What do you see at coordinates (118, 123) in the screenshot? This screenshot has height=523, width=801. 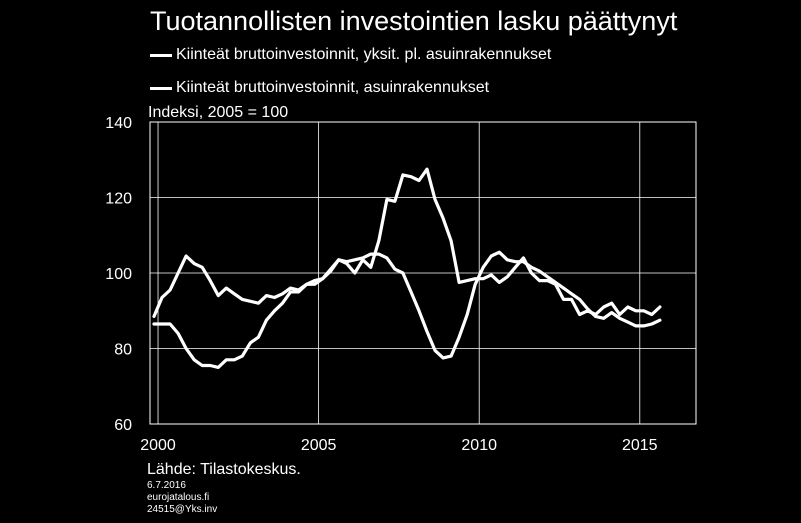 I see `y-tick-label: 140` at bounding box center [118, 123].